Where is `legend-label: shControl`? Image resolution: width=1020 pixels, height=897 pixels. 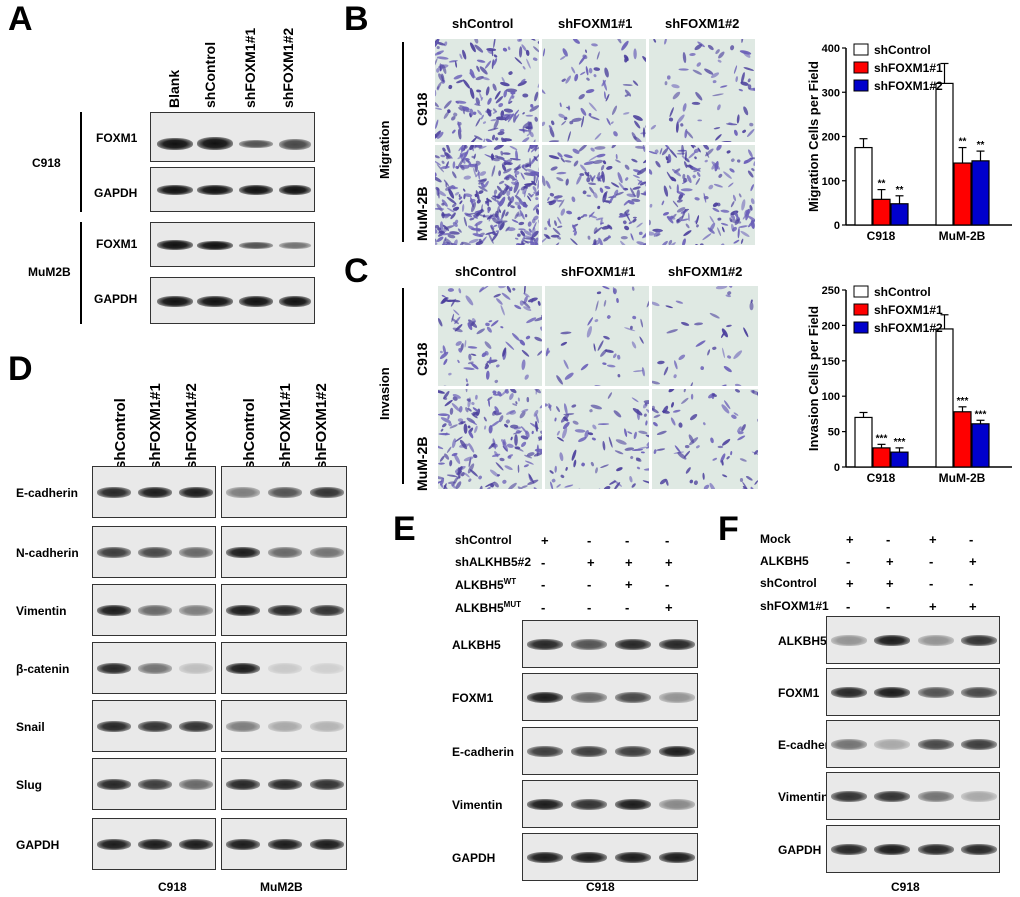
legend-label: shControl is located at coordinates (902, 50).